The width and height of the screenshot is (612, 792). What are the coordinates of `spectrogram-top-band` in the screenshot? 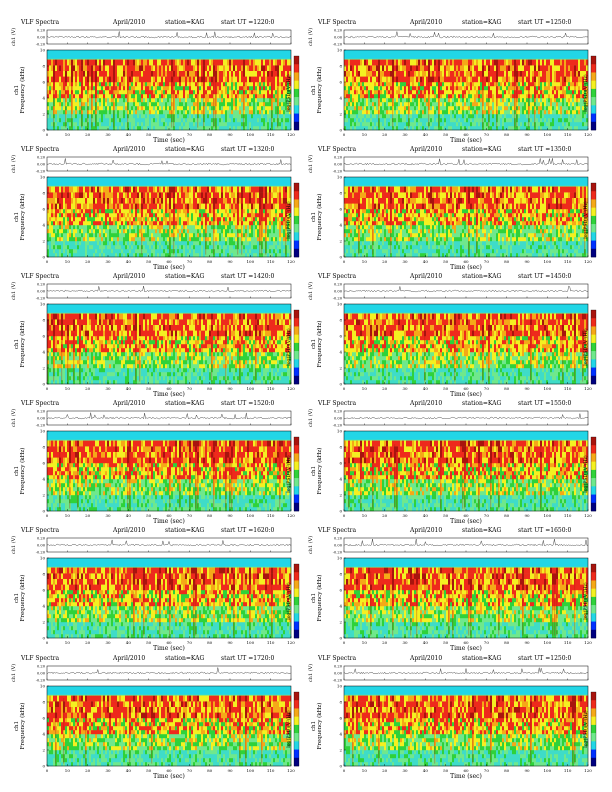 It's located at (169, 435).